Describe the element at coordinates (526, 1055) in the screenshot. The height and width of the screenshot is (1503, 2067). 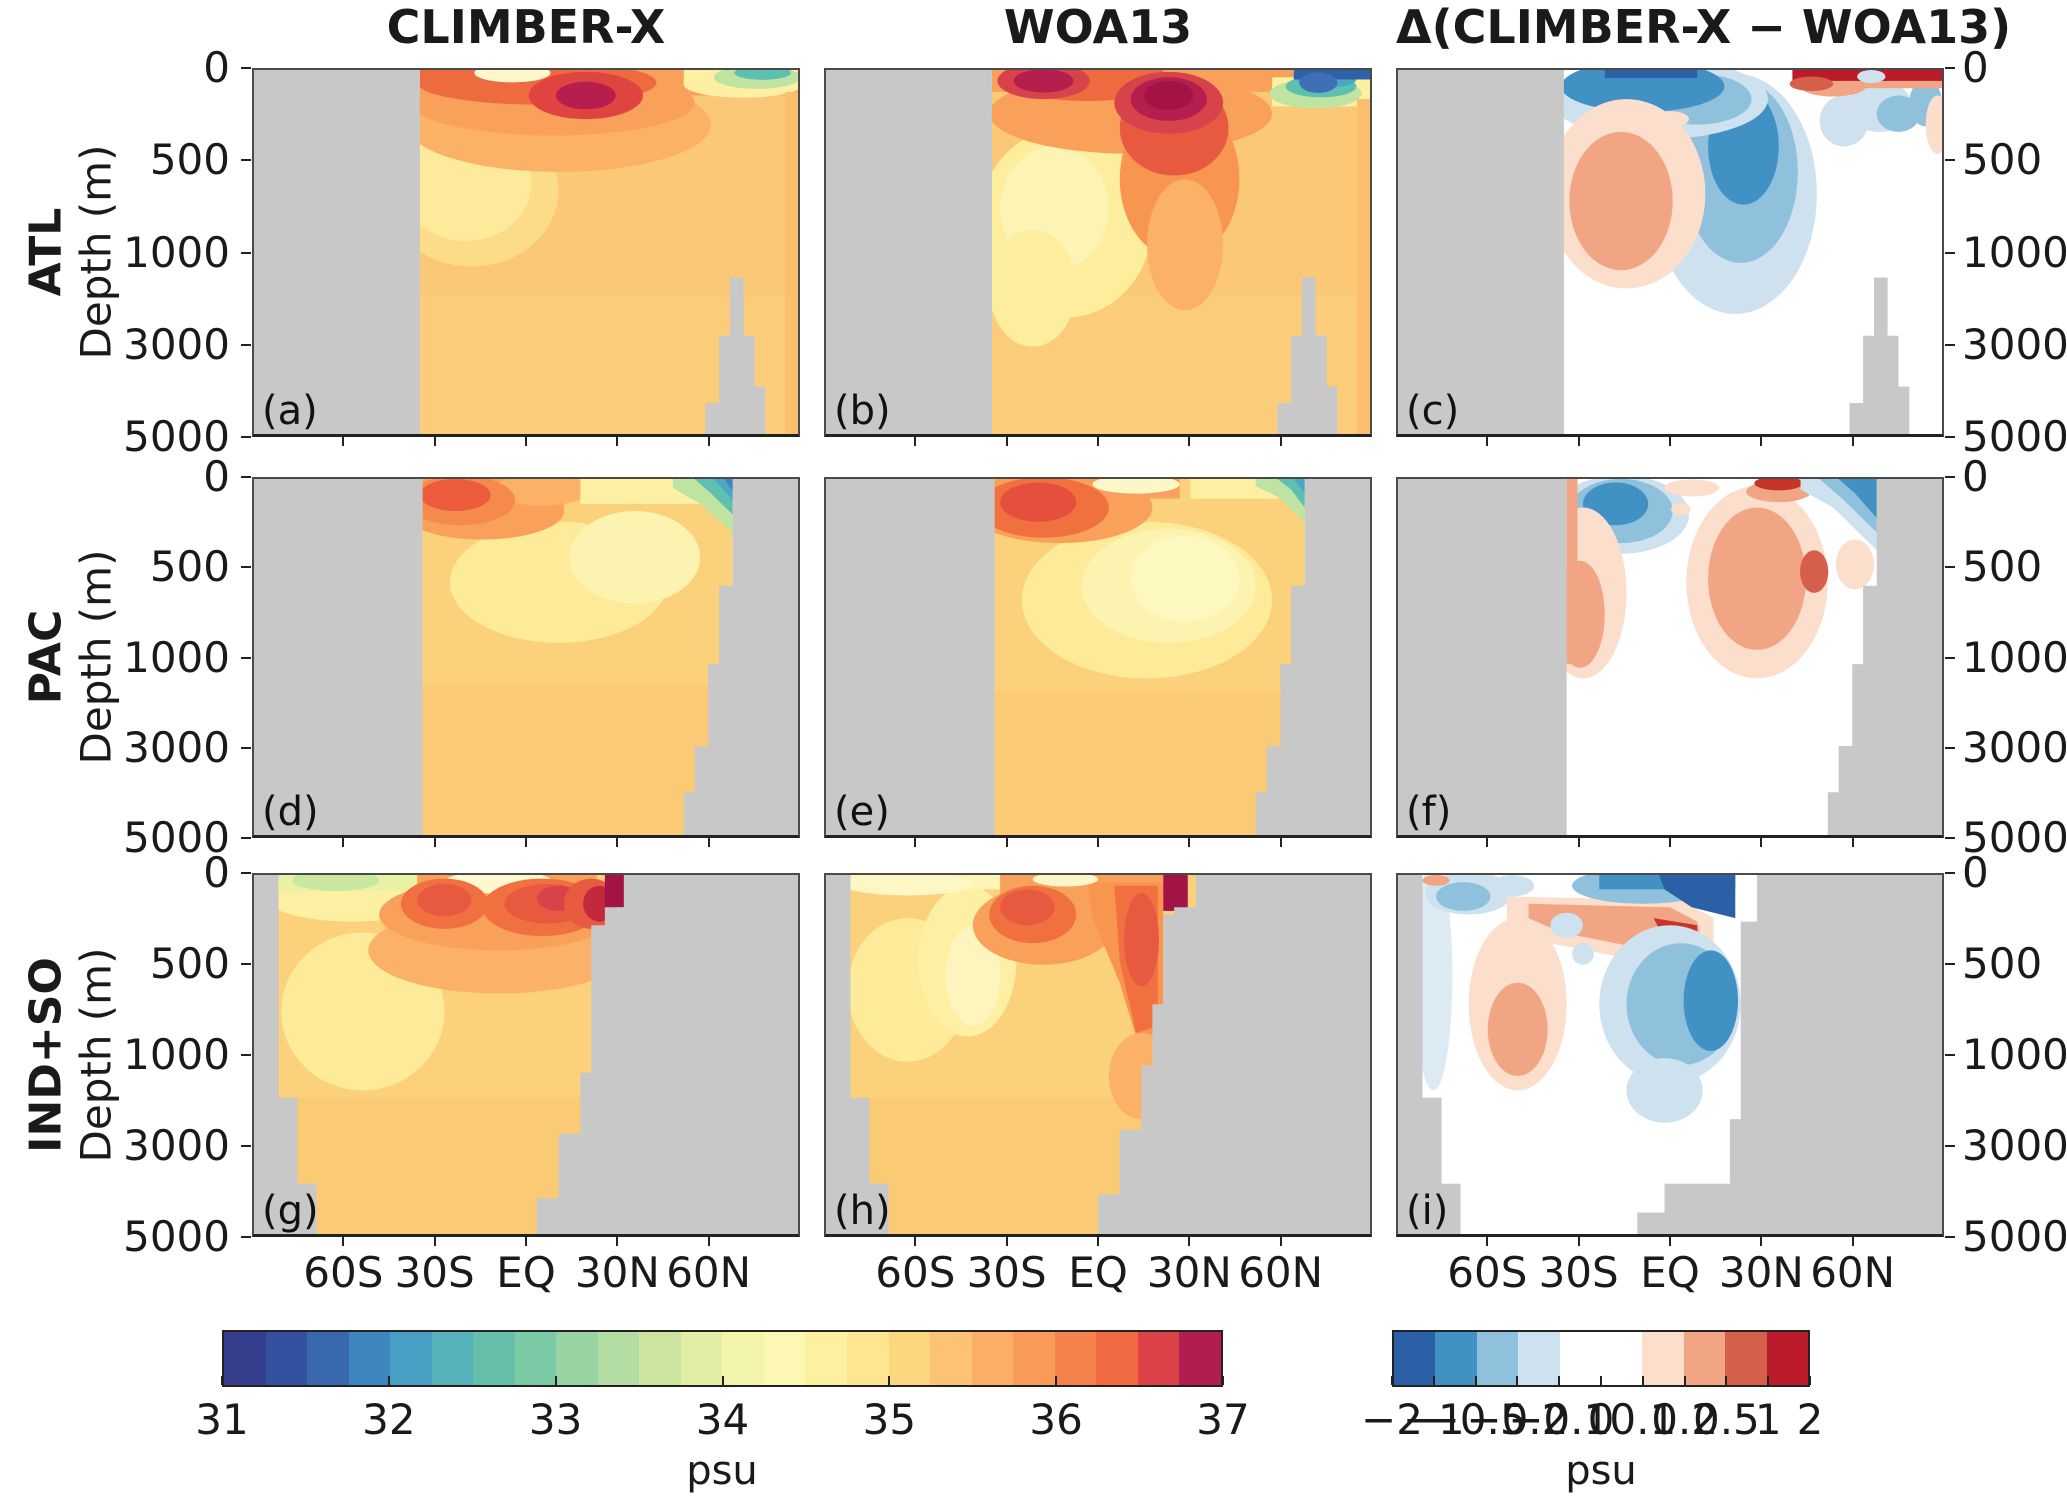
I see `section-panel-g: (g)` at that location.